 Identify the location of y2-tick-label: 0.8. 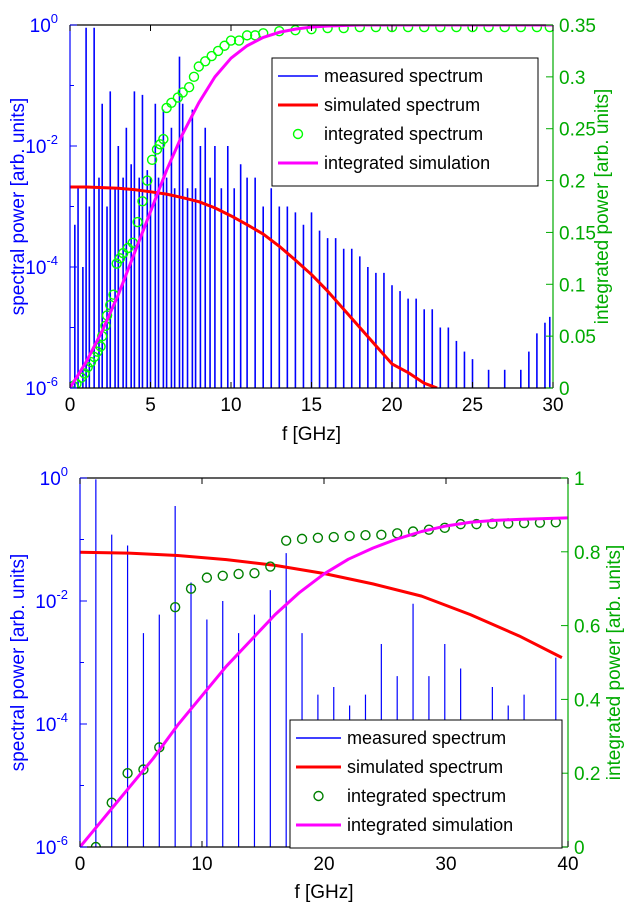
(587, 553).